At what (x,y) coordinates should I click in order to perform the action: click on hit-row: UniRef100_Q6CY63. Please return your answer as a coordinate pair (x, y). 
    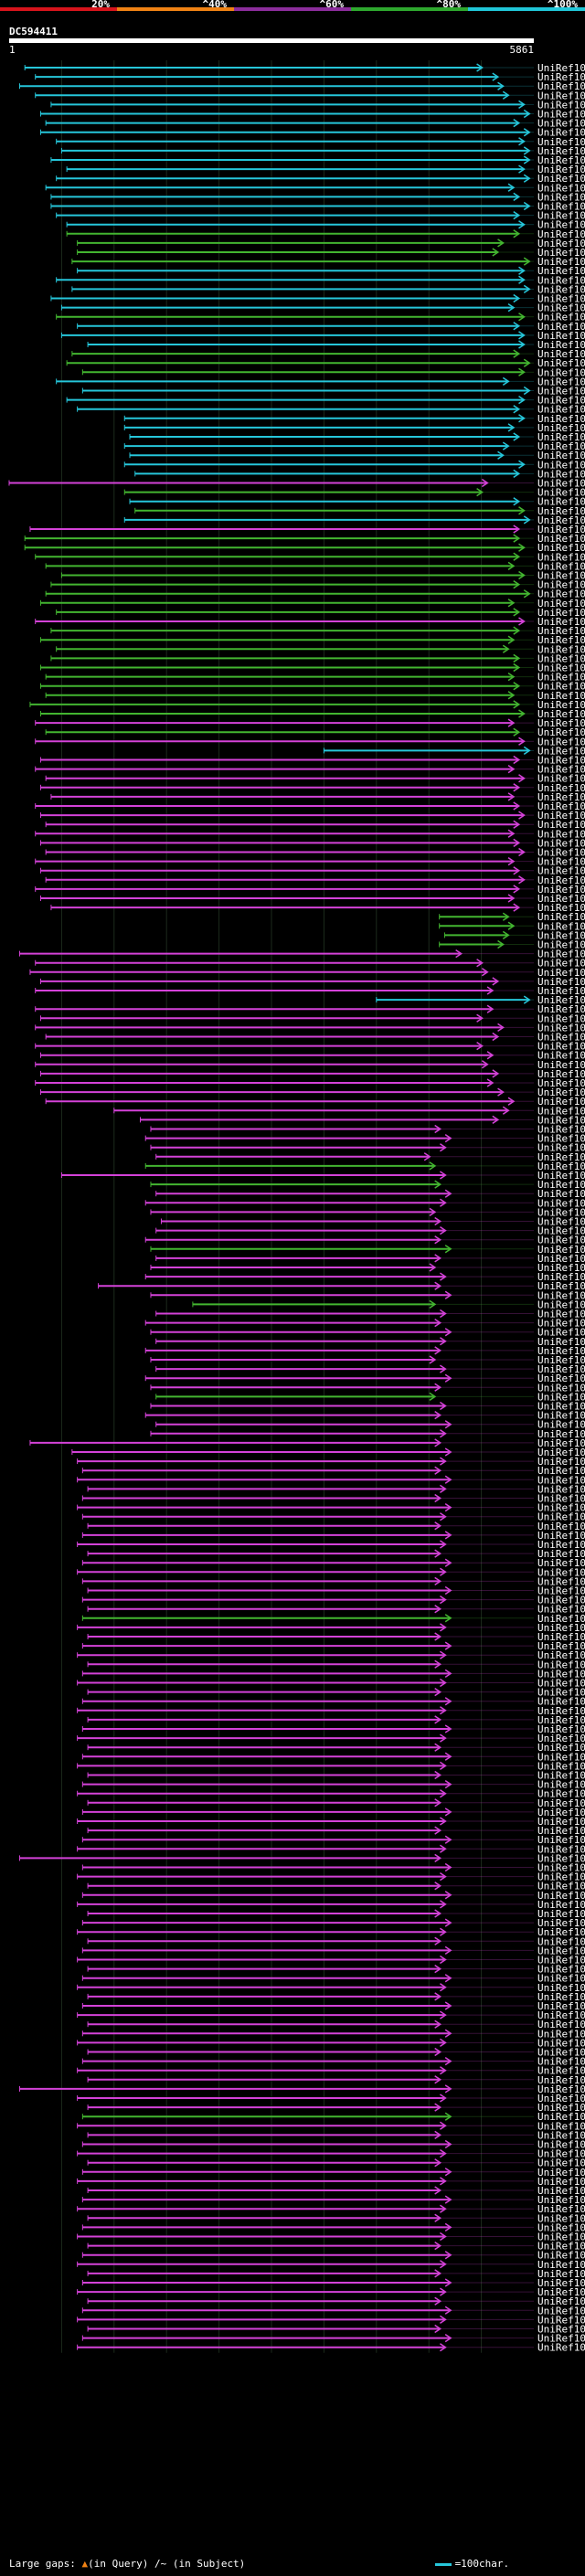
    Looking at the image, I should click on (312, 982).